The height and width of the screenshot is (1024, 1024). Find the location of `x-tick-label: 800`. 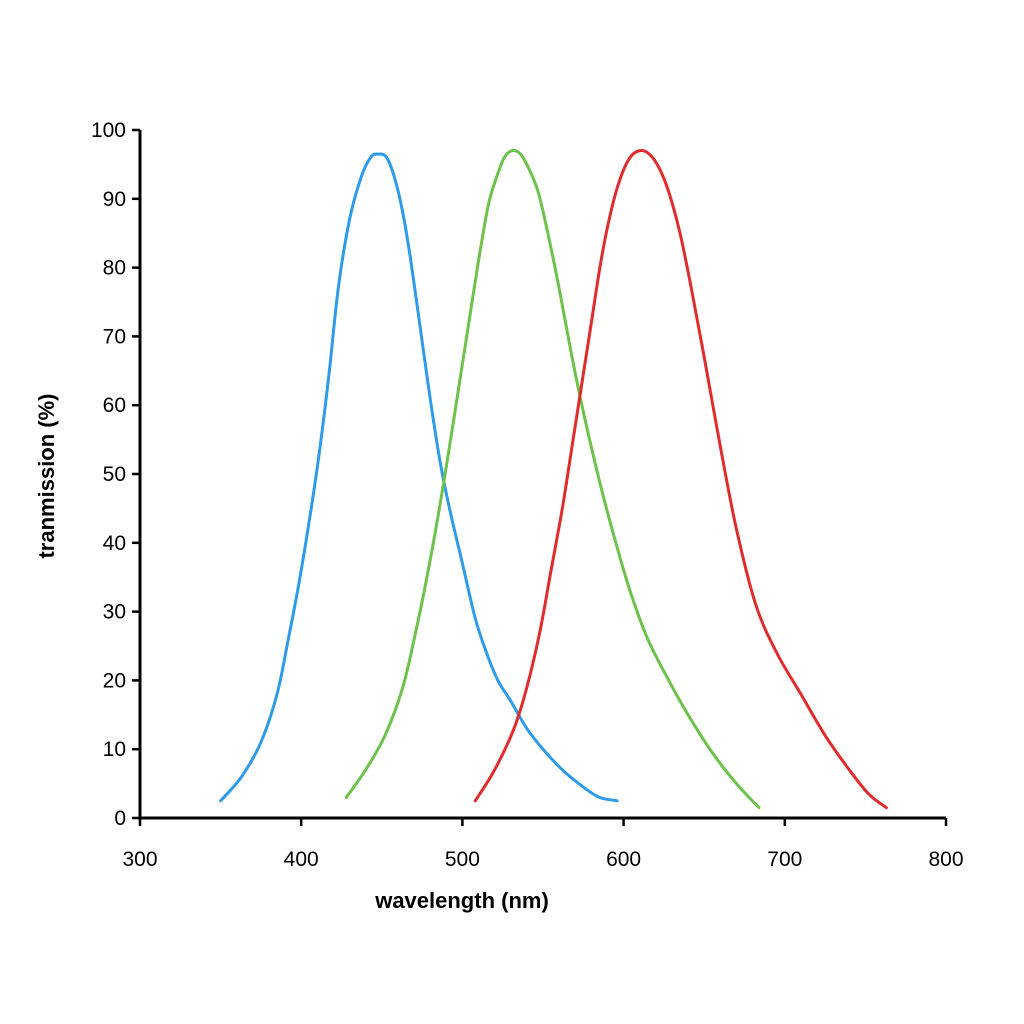

x-tick-label: 800 is located at coordinates (945, 859).